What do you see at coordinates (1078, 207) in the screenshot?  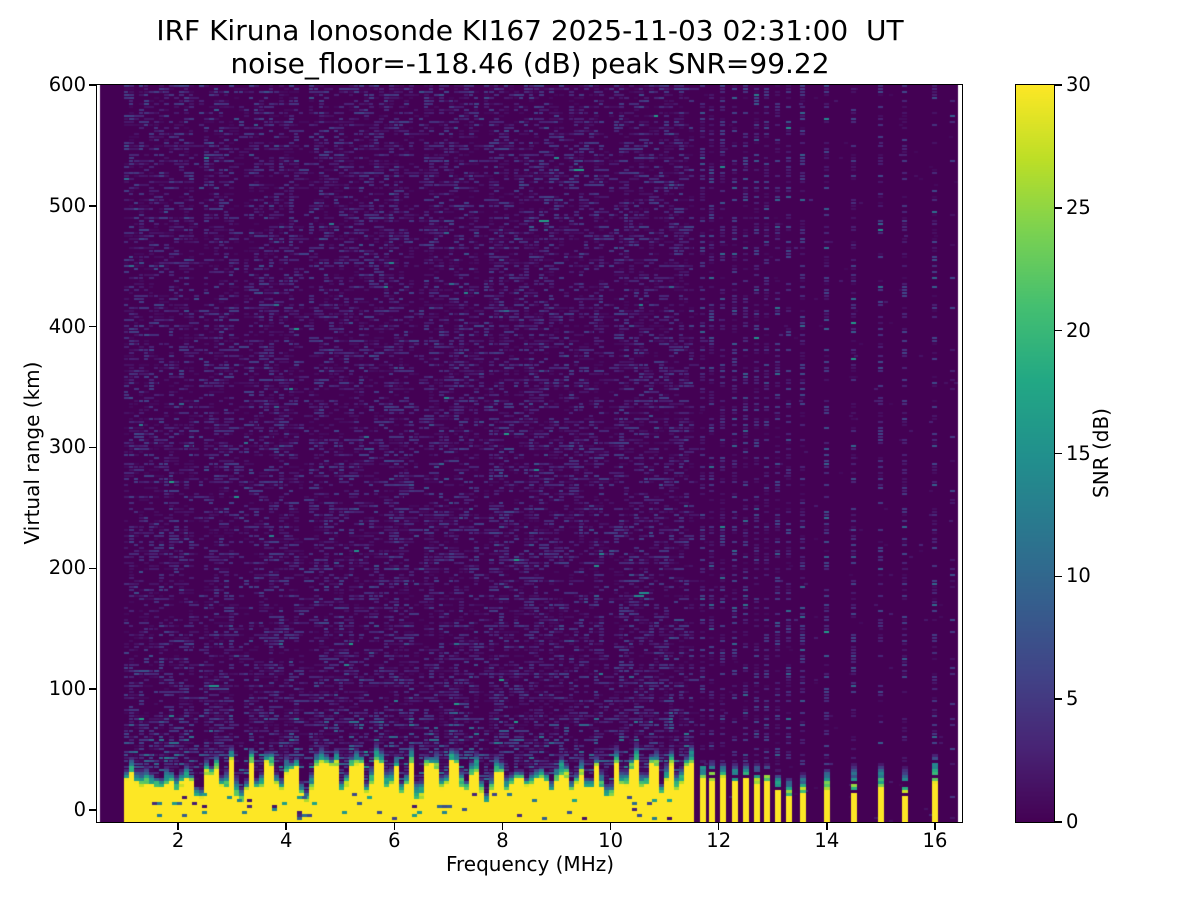 I see `colorbar-tick-label: 25` at bounding box center [1078, 207].